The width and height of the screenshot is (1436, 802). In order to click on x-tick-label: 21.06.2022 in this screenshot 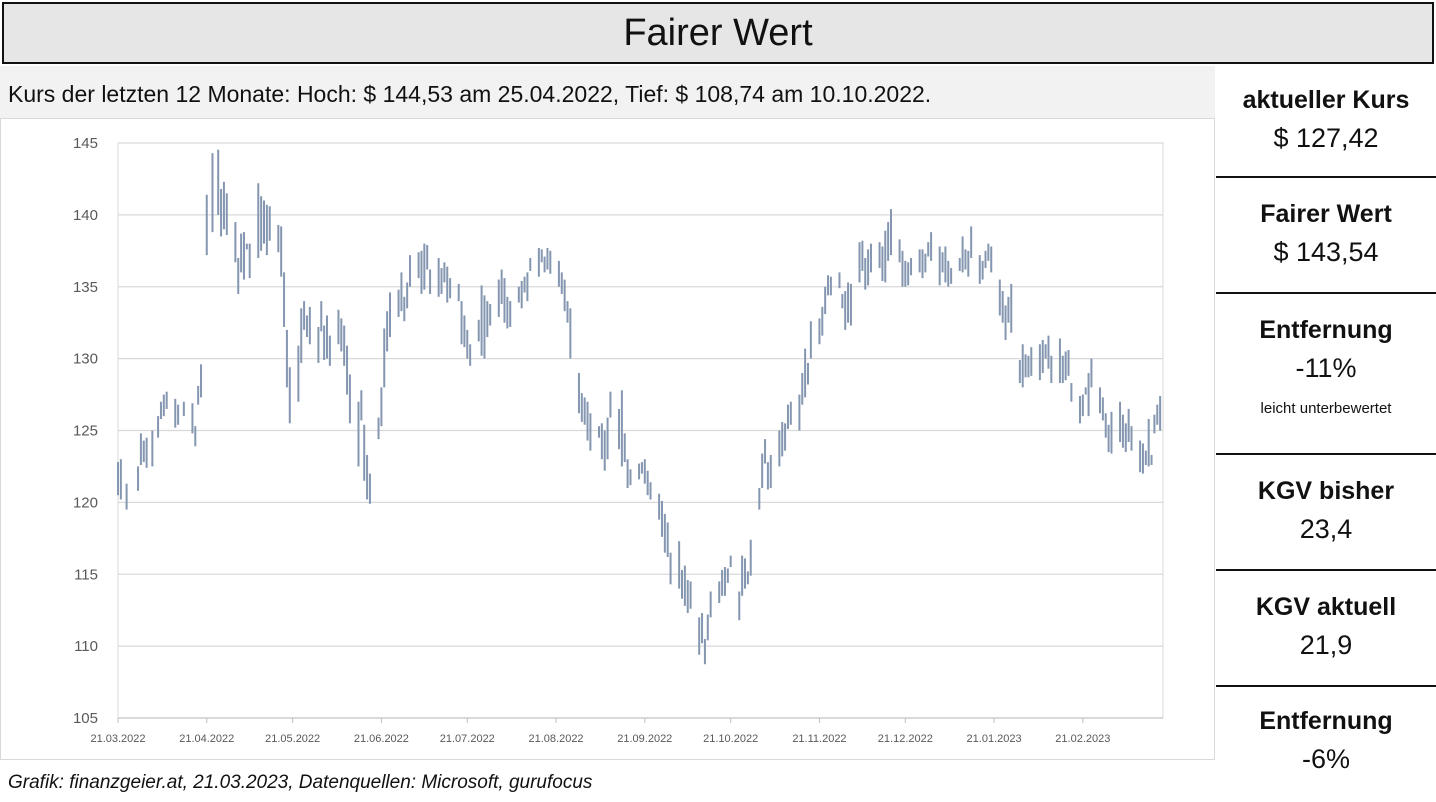, I will do `click(381, 739)`.